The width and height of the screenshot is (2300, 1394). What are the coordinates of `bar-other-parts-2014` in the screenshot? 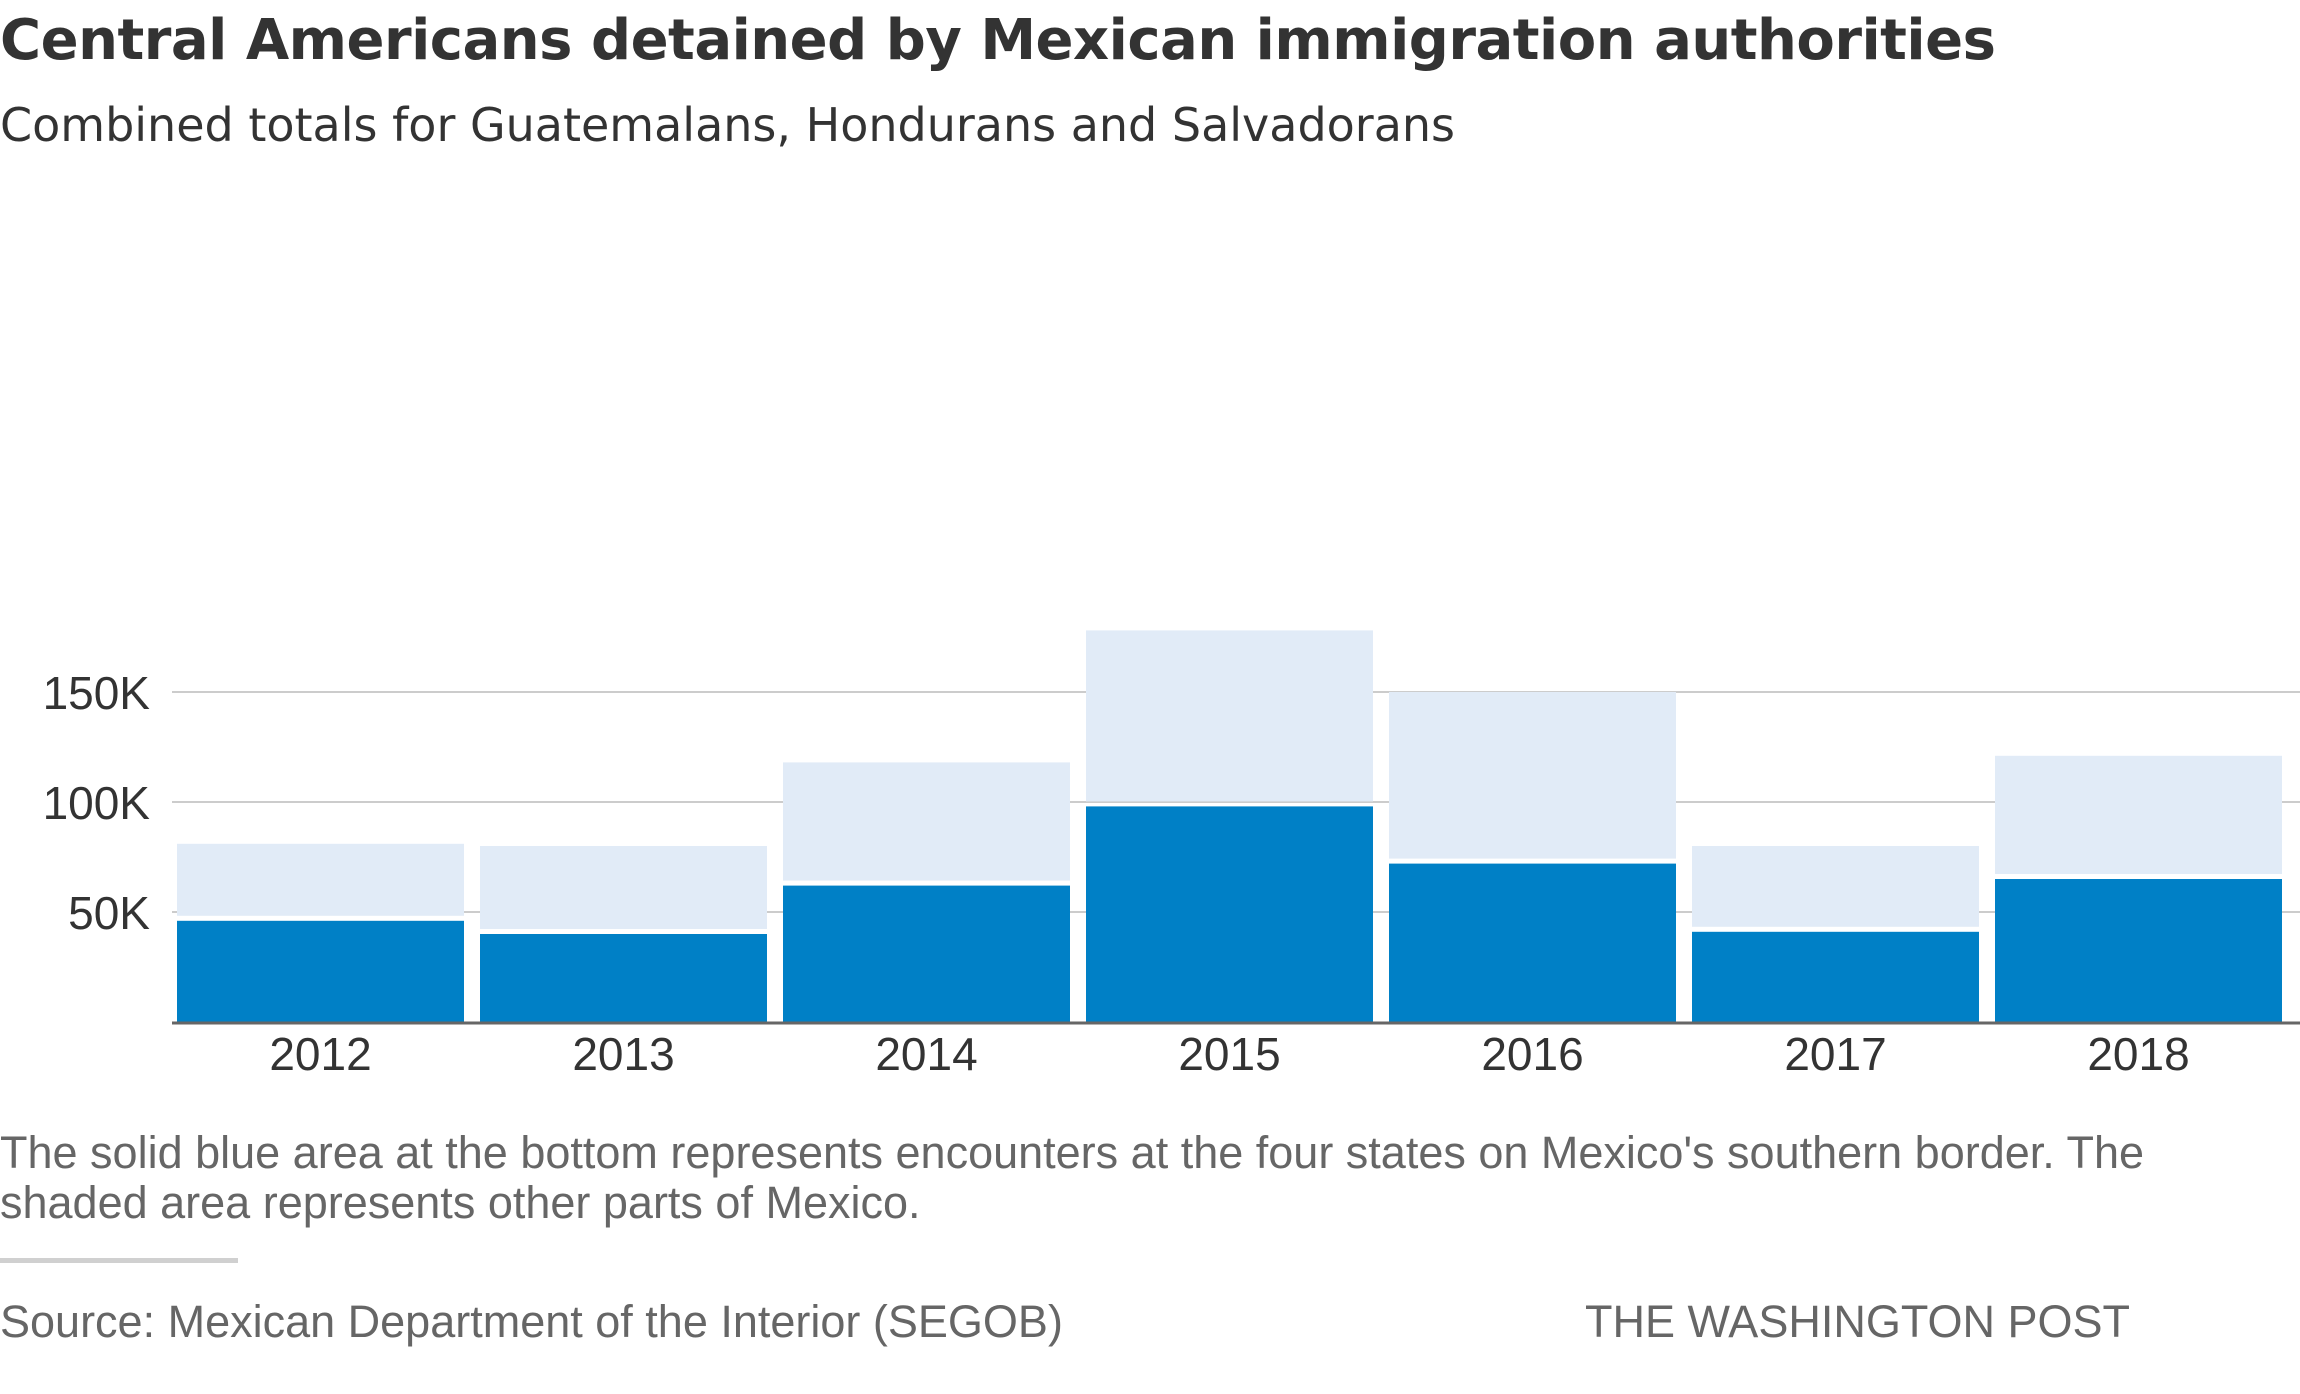 It's located at (926, 821).